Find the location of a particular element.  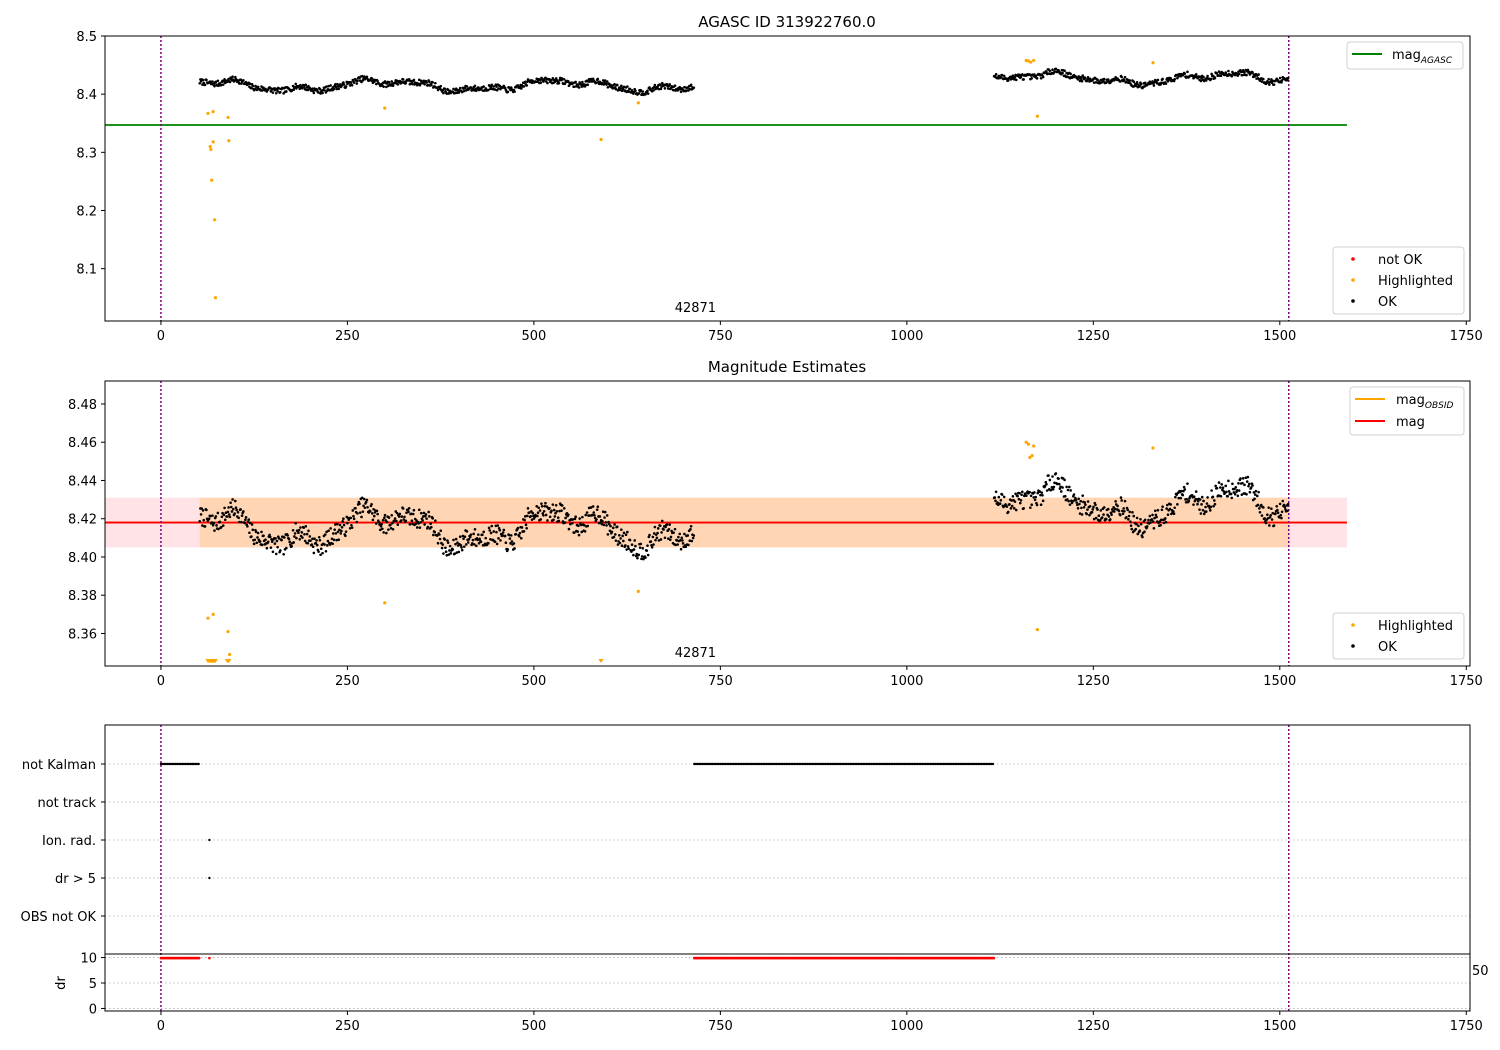

dr-panel: 0 250 500 750 1000 1250 1500 1750 0 5 10 dr 50 is located at coordinates (771, 993).